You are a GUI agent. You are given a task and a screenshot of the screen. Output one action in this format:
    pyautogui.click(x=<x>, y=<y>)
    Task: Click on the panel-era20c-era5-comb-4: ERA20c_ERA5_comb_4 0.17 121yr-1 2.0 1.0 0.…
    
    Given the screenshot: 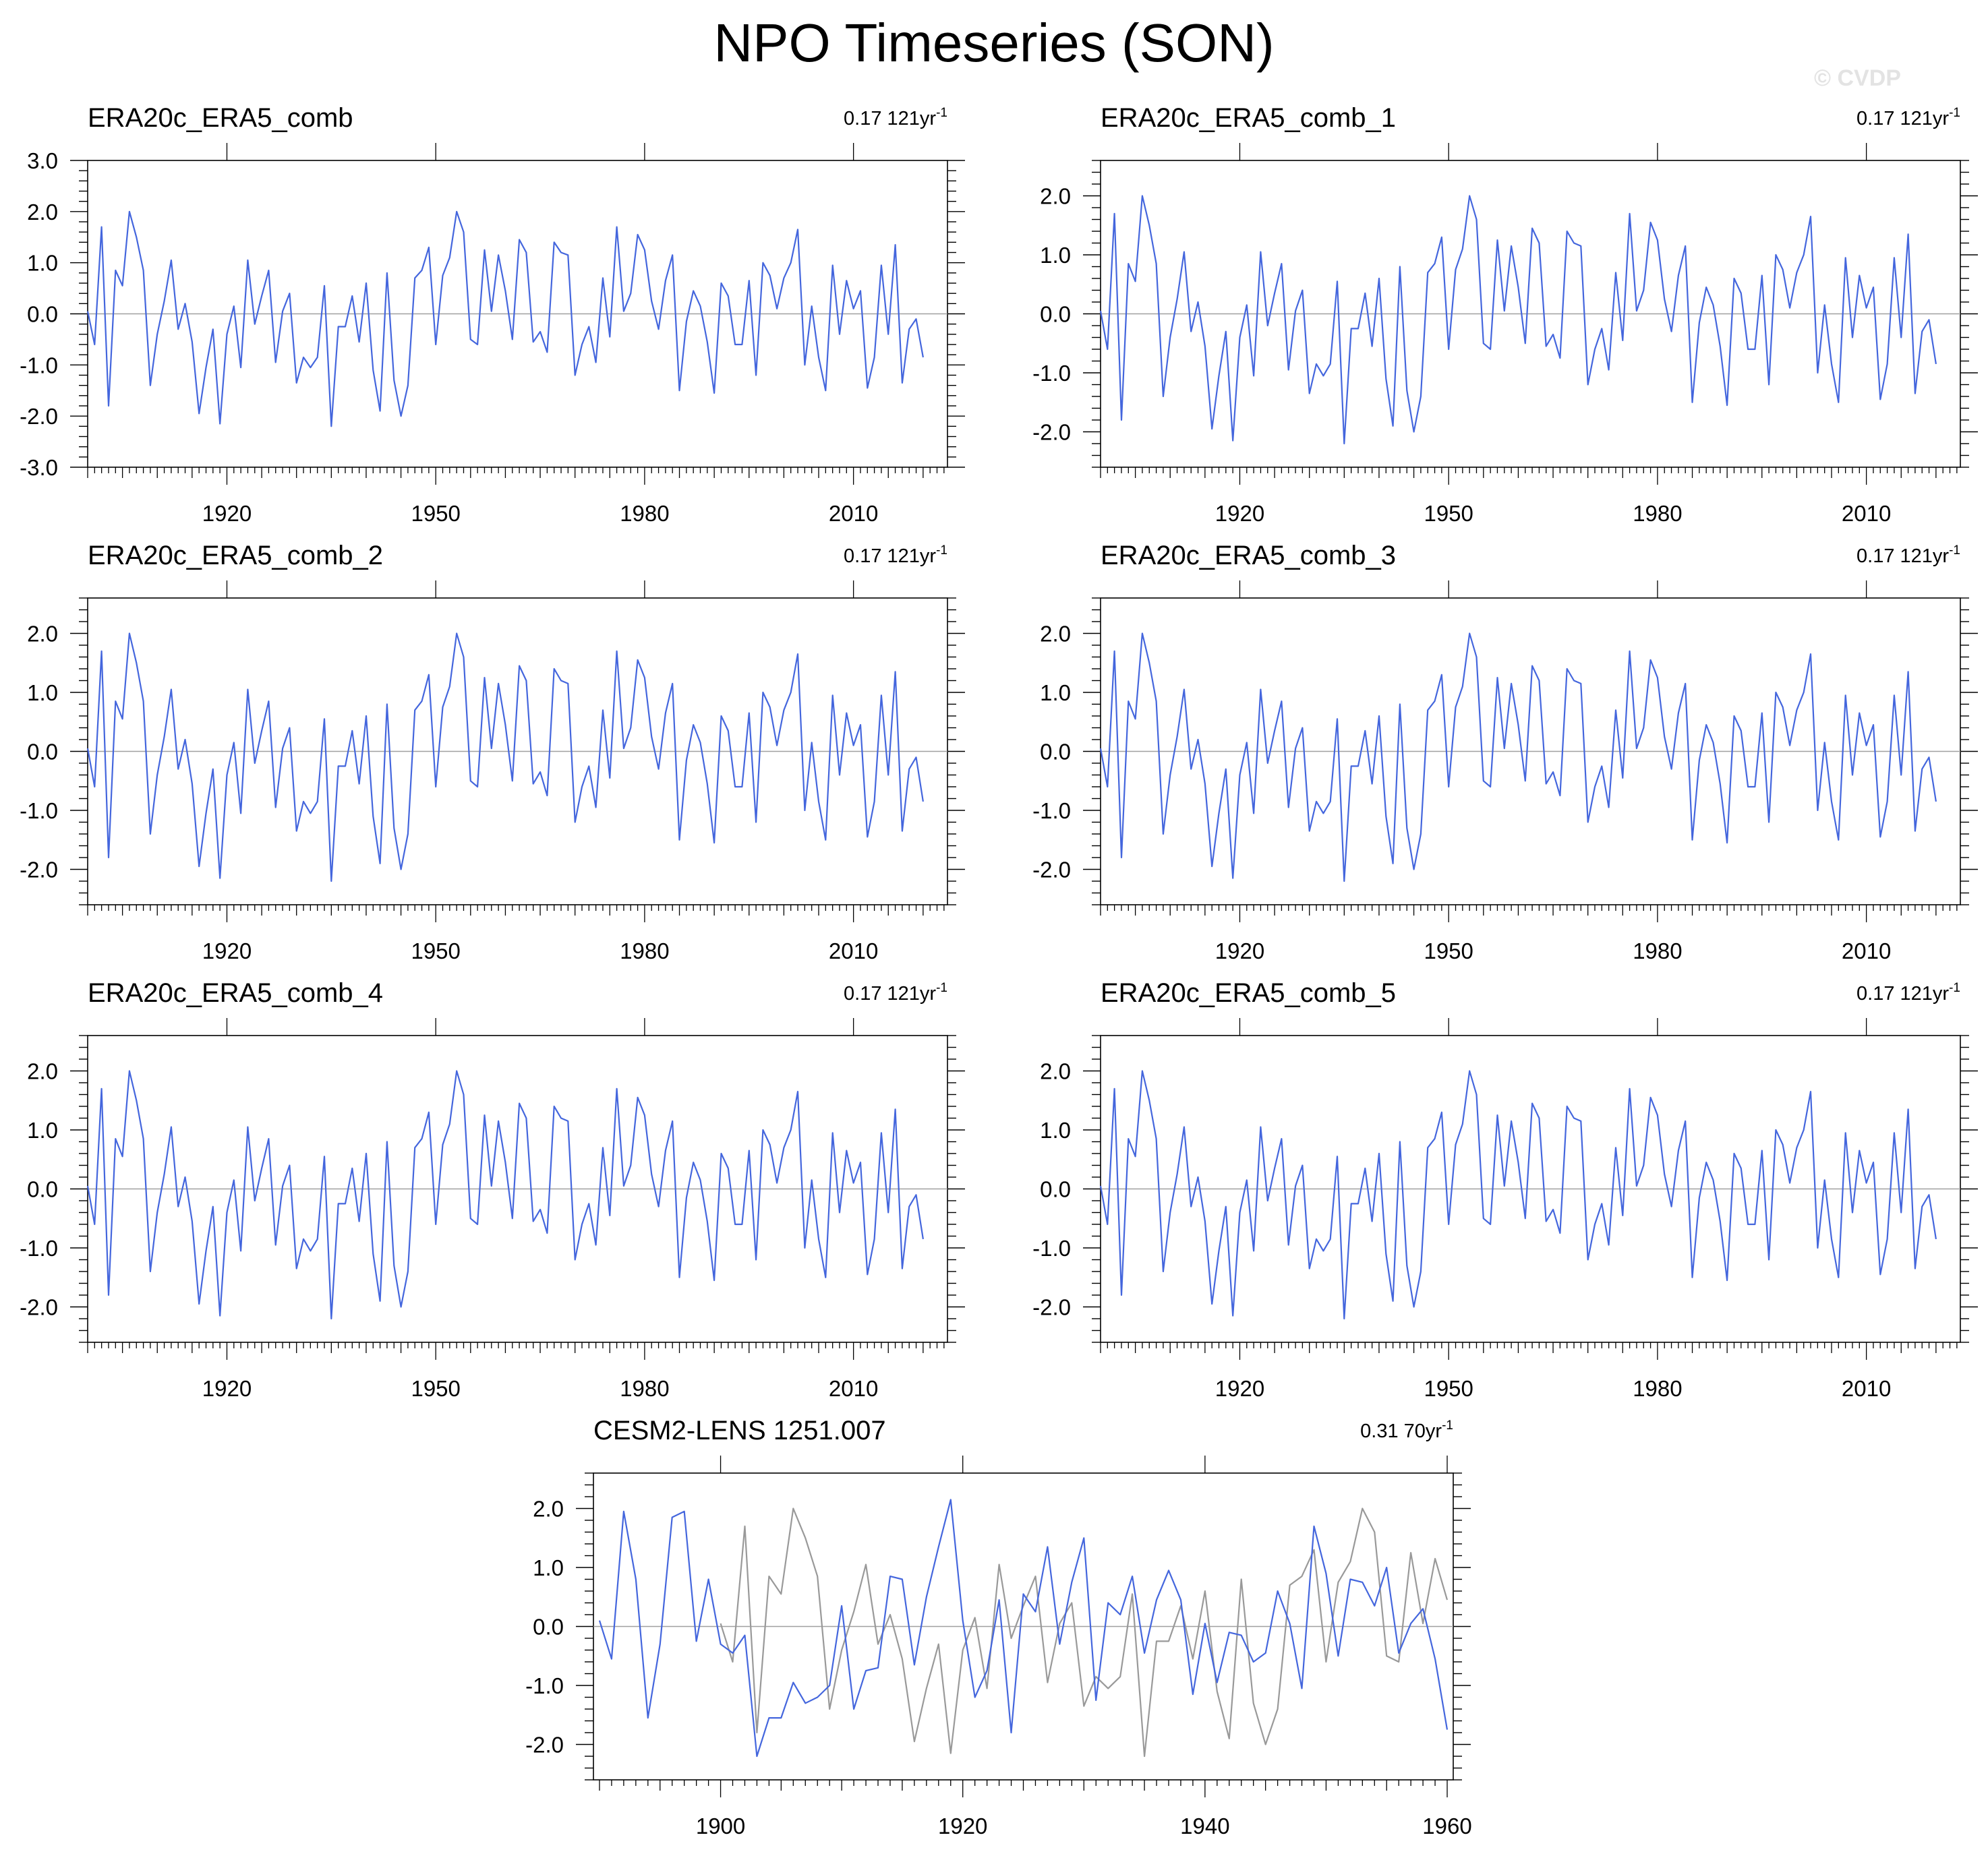 What is the action you would take?
    pyautogui.click(x=493, y=1189)
    